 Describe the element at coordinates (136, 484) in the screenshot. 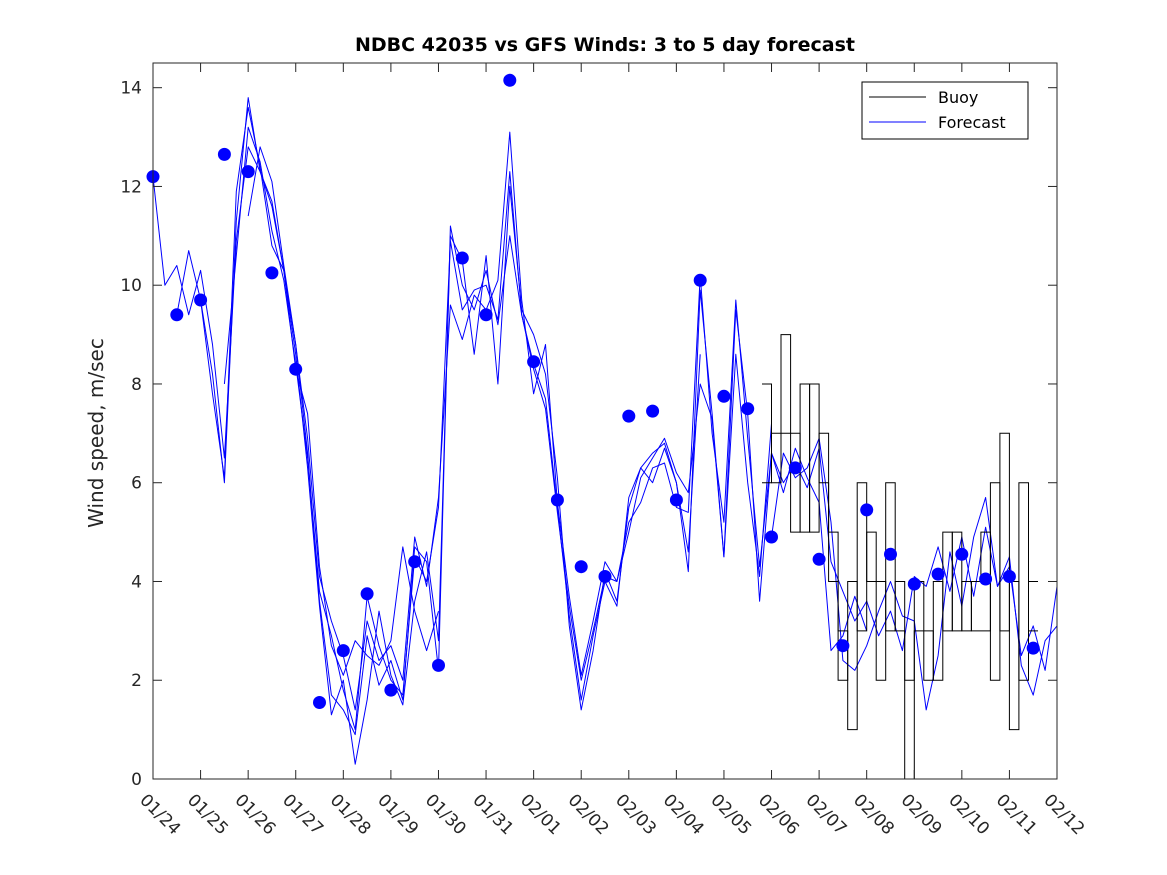

I see `y-tick-label: 6` at that location.